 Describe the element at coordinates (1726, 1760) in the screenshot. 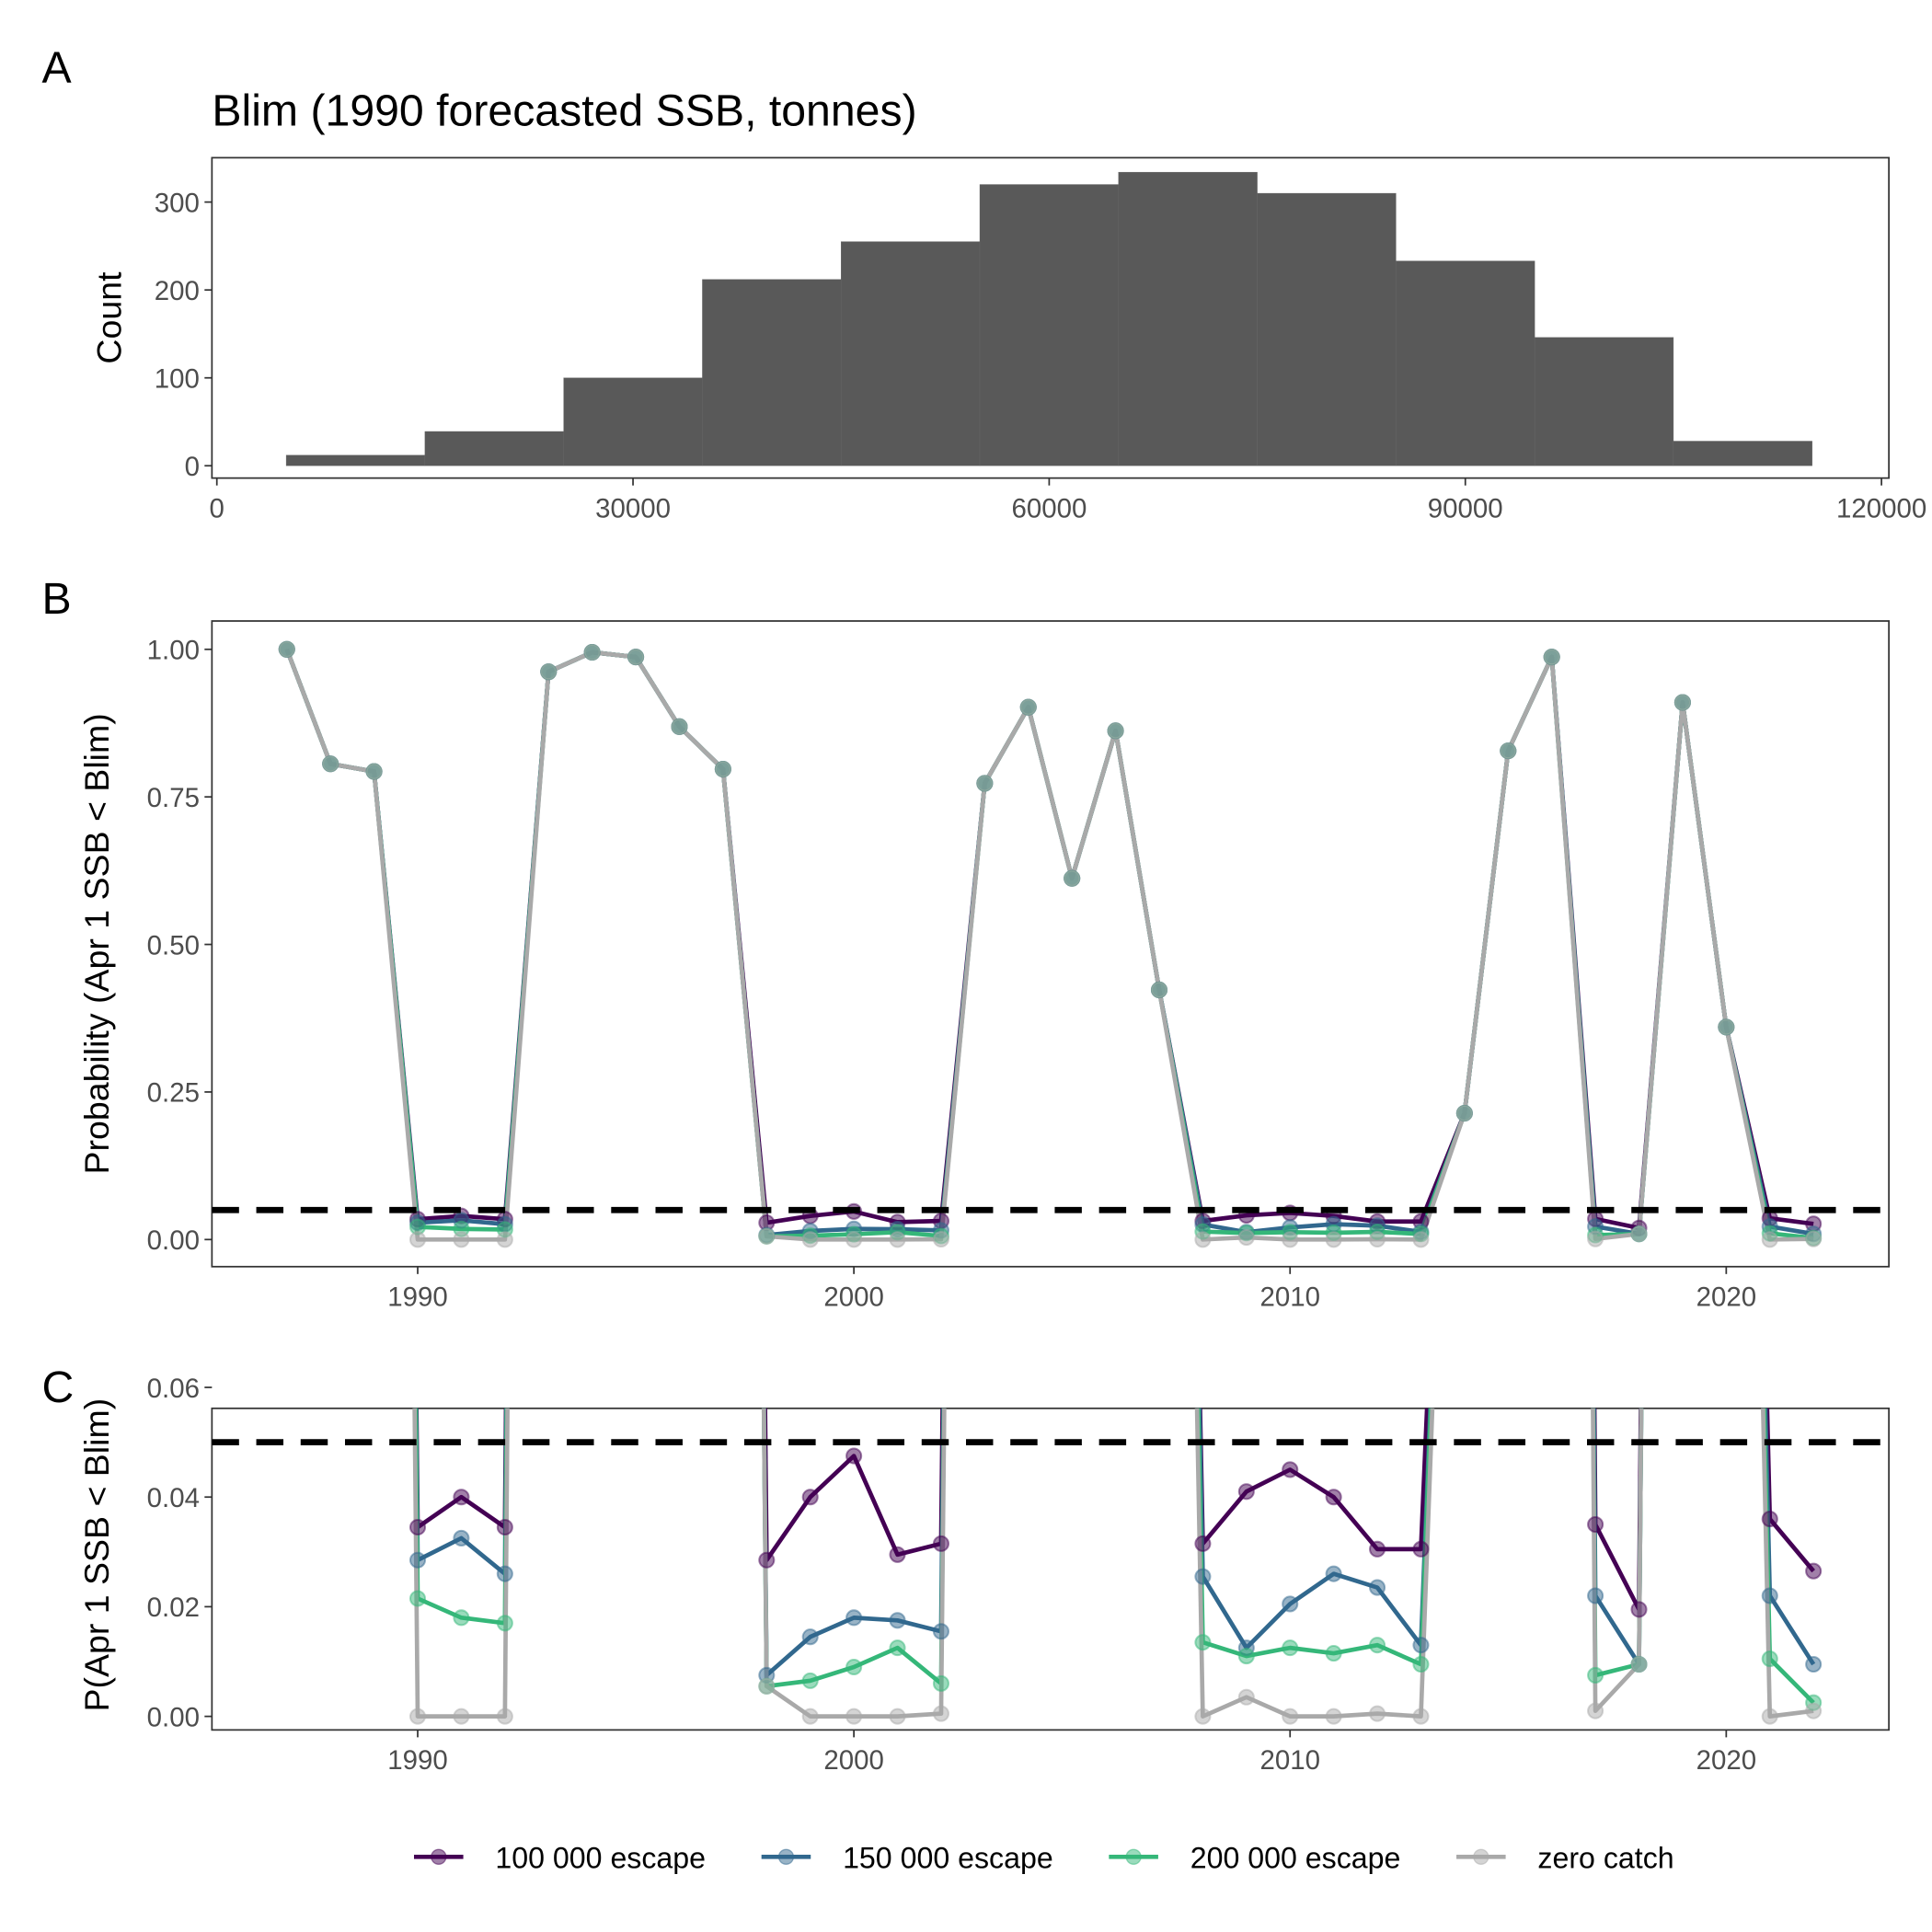

I see `x-tick-label: 2020` at that location.